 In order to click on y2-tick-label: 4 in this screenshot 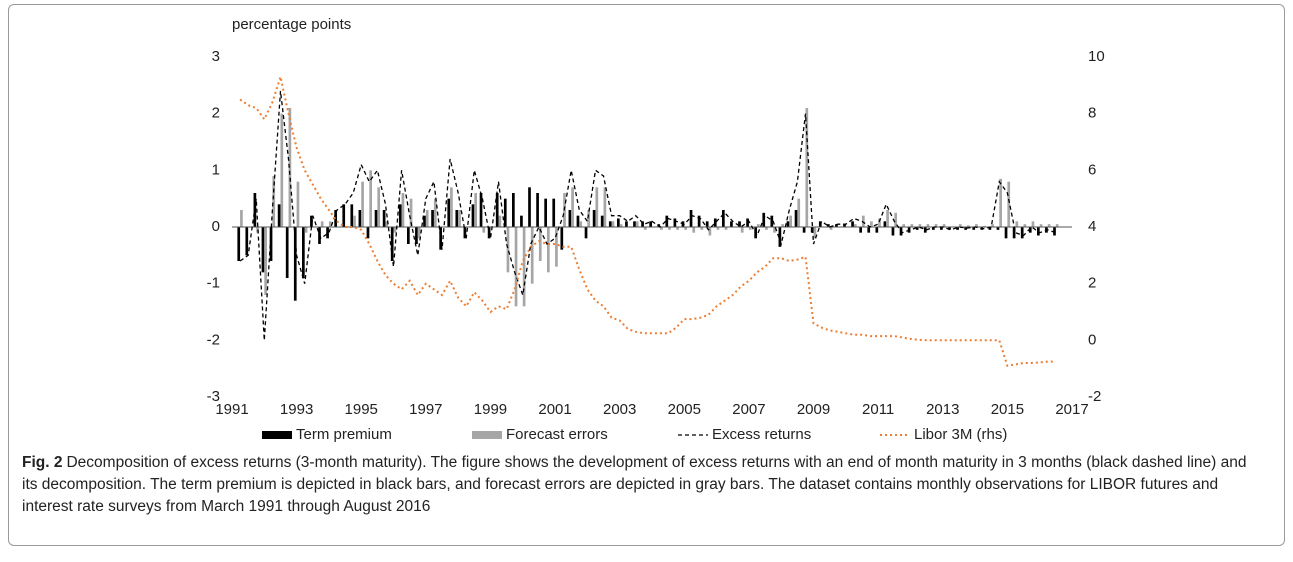, I will do `click(1092, 226)`.